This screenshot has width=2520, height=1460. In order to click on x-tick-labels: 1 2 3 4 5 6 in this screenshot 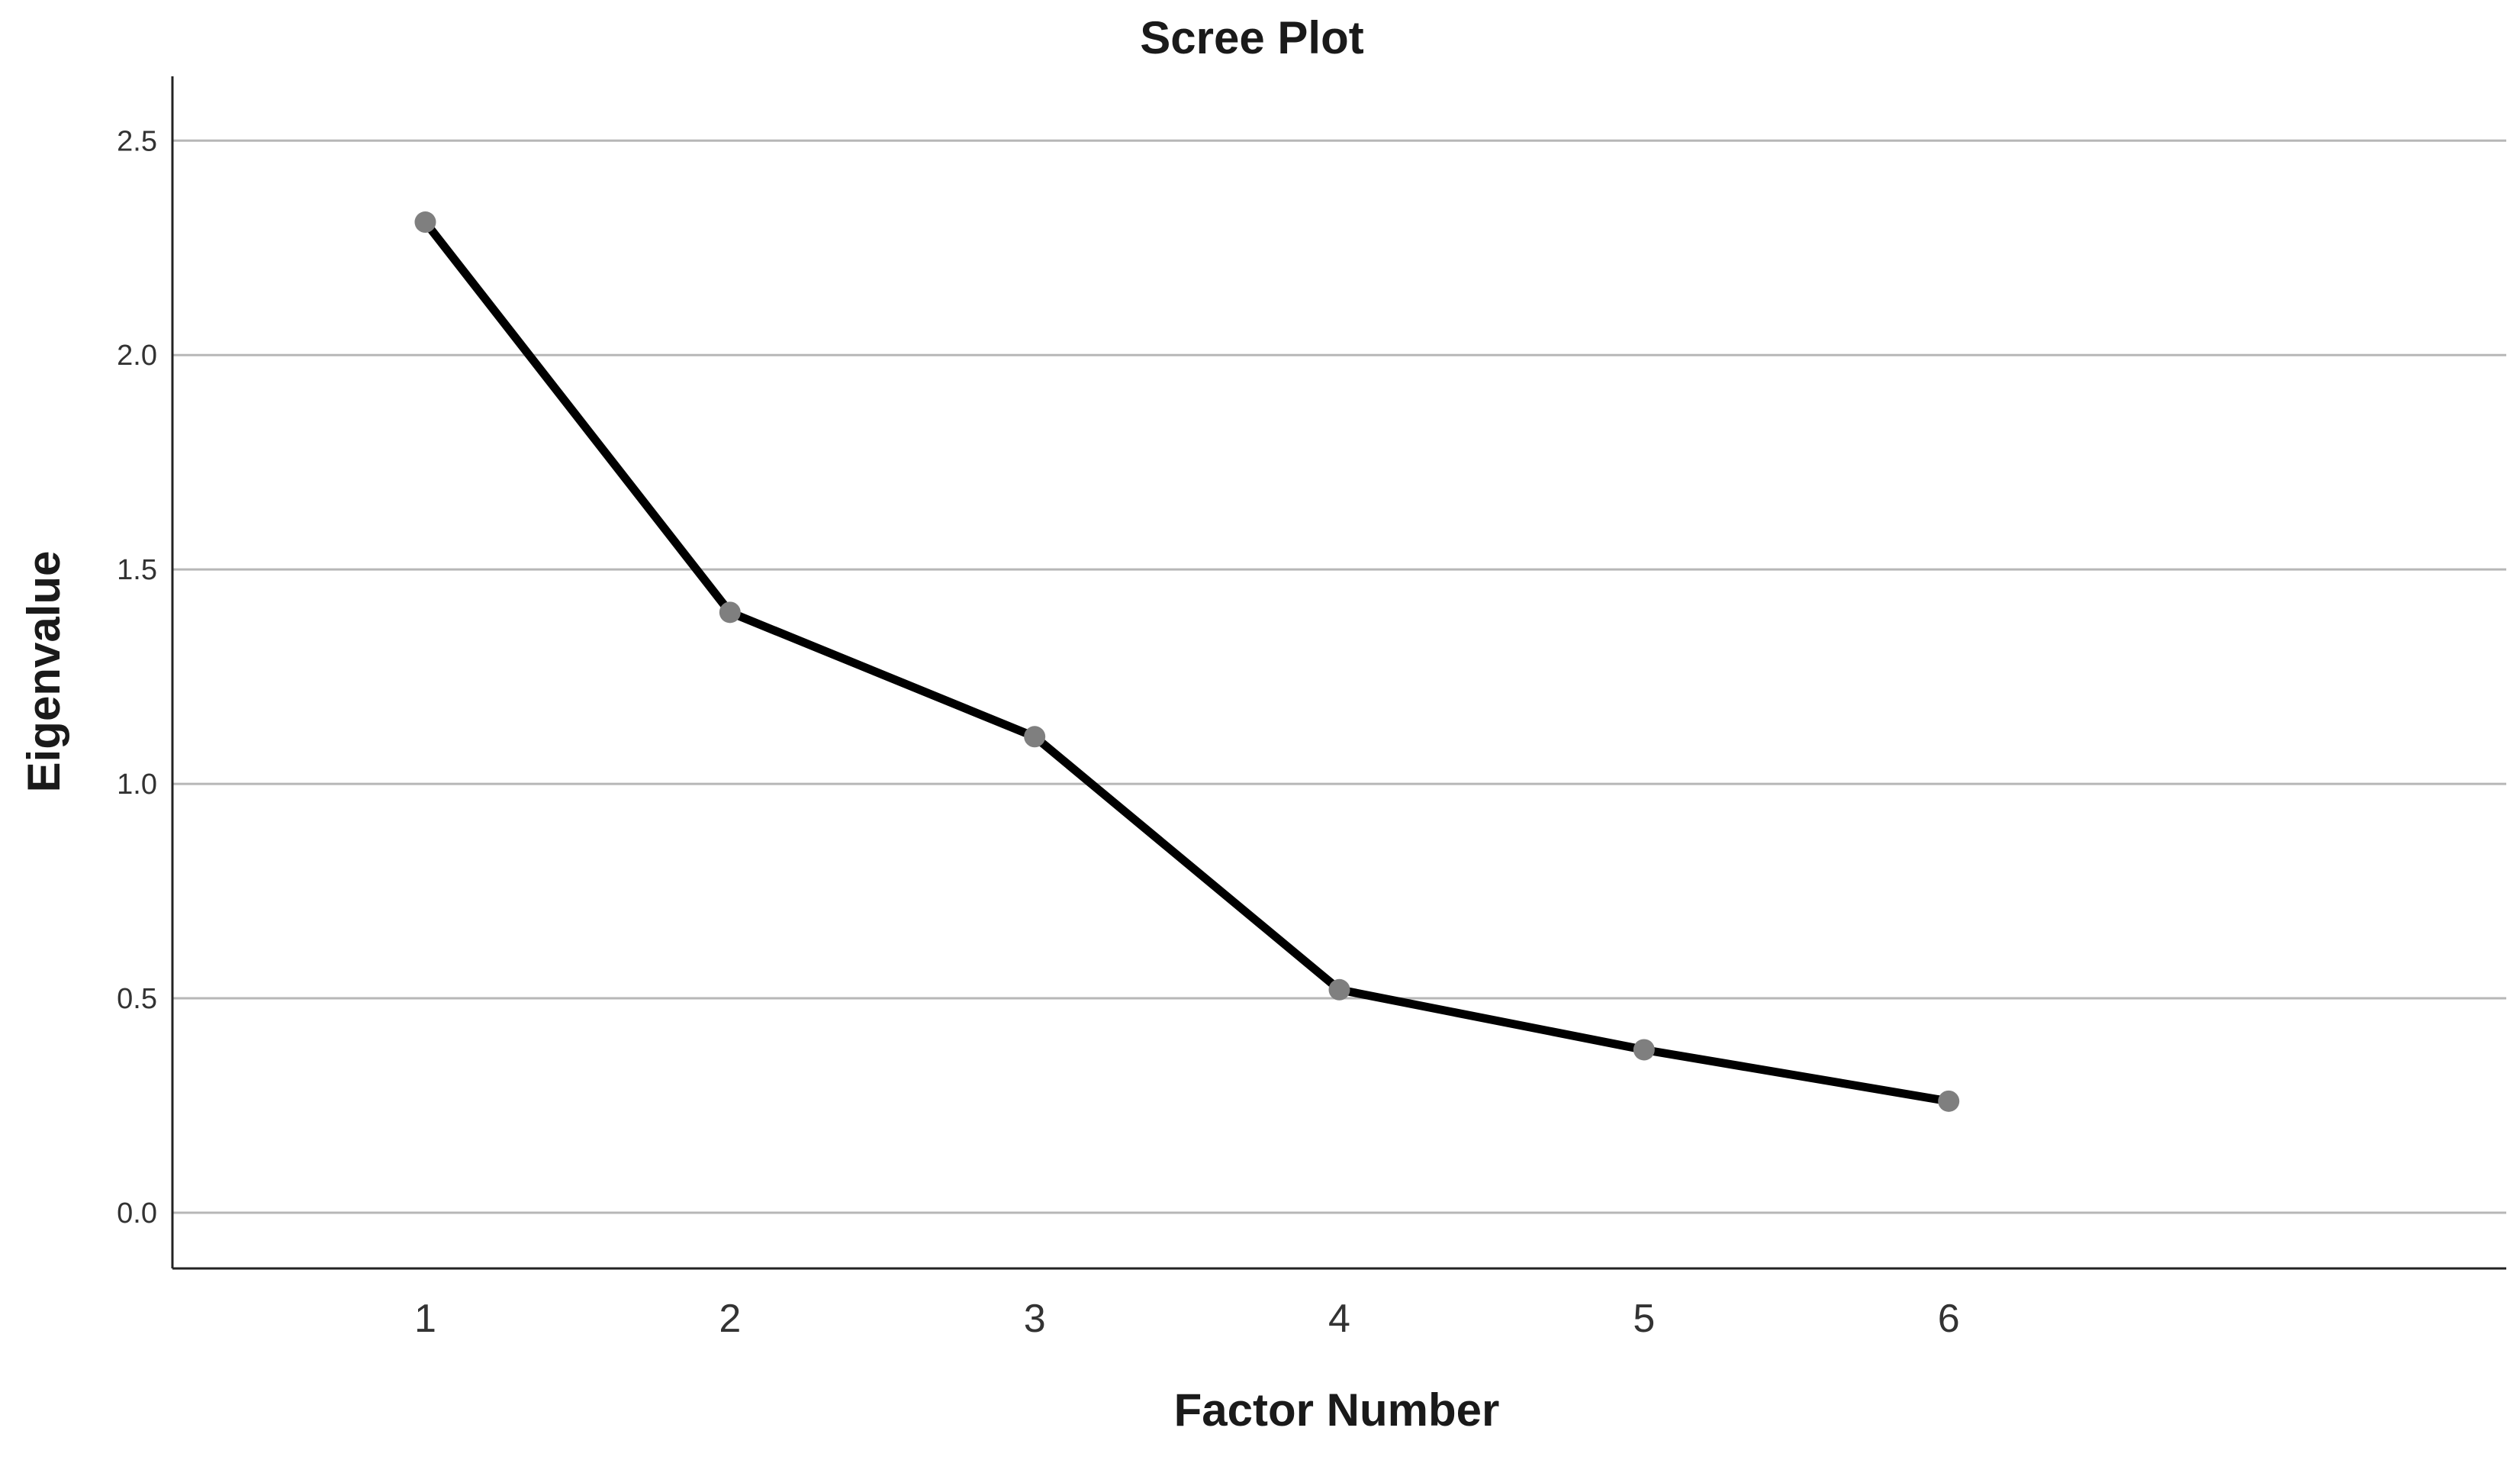, I will do `click(1187, 1319)`.